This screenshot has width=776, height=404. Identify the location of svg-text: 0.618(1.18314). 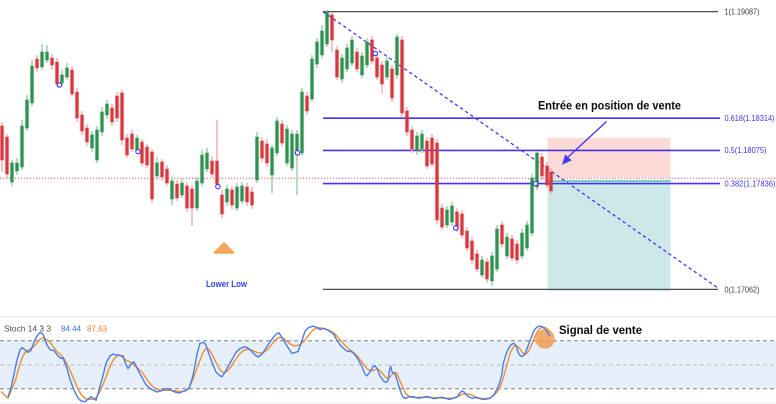
(750, 118).